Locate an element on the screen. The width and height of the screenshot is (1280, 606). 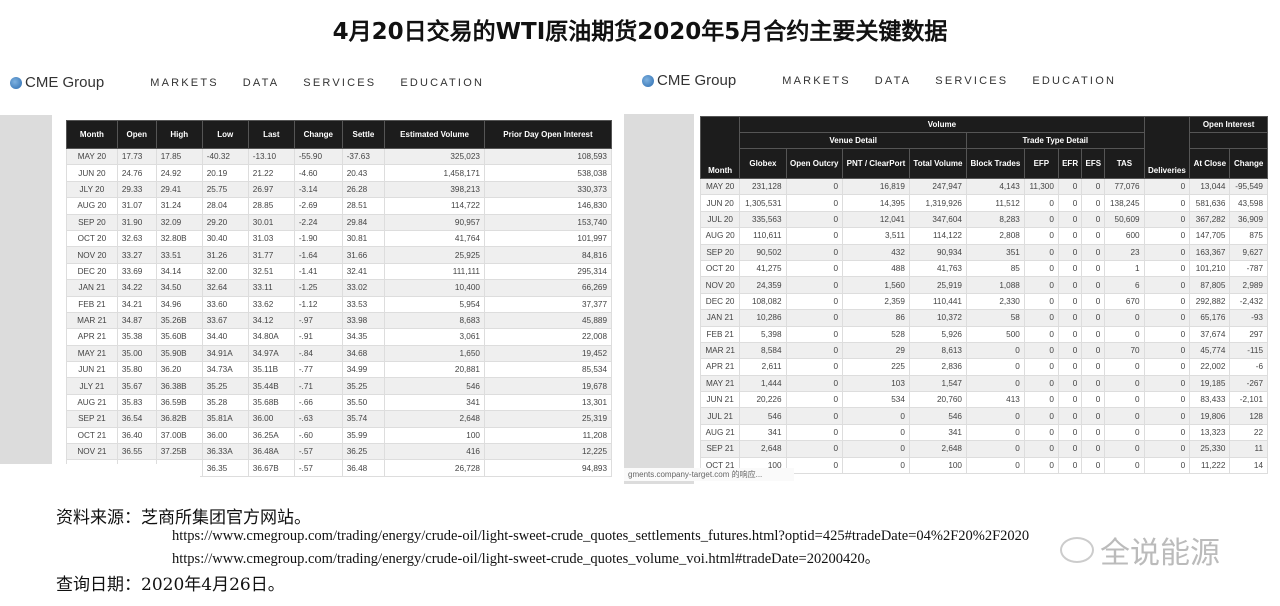
value-cell: 26.97 is located at coordinates (271, 189).